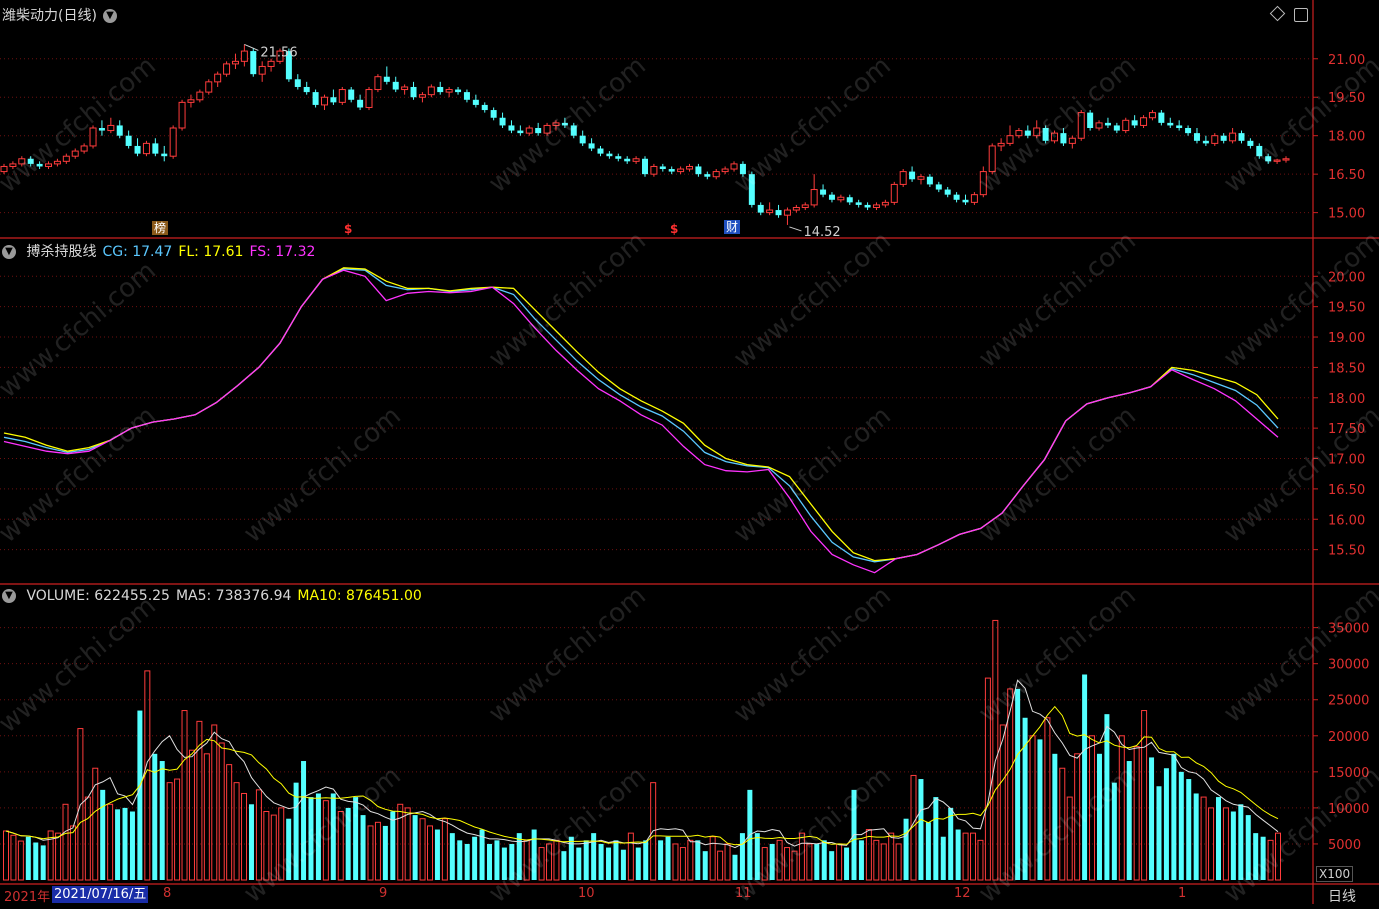 This screenshot has width=1379, height=909. I want to click on y-tick-label: 35000, so click(1348, 629).